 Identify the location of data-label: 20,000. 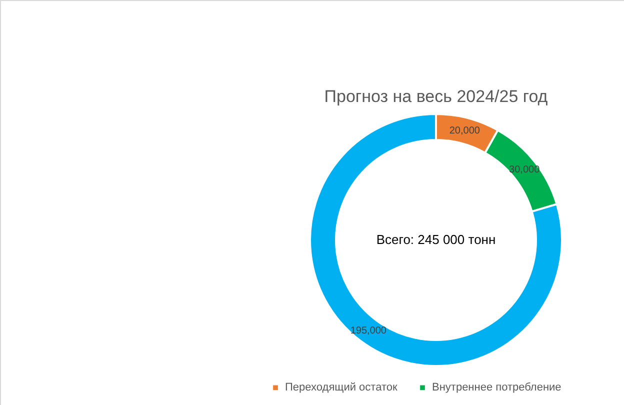
(464, 131).